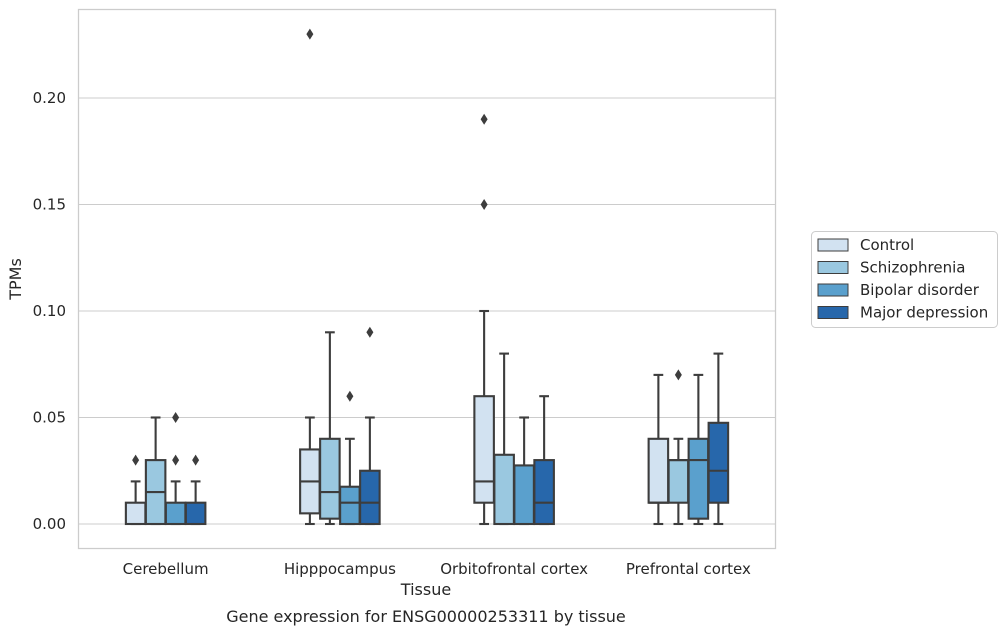  I want to click on y-tick-label: 0.20, so click(49, 98).